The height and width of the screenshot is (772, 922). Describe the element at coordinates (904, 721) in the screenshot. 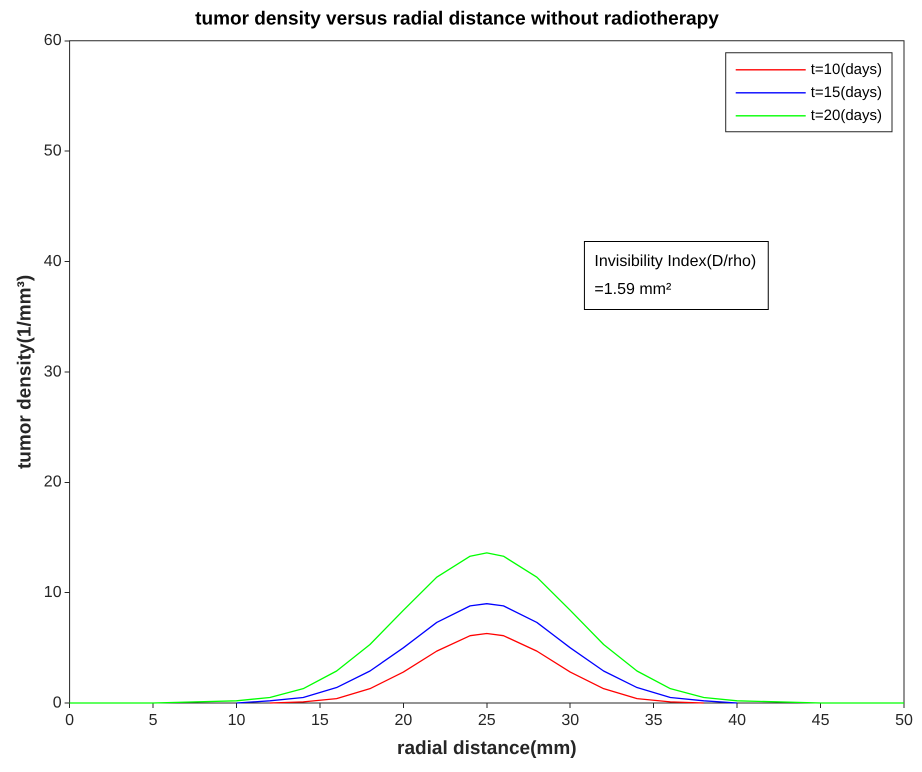

I see `x-tick-label: 50` at that location.